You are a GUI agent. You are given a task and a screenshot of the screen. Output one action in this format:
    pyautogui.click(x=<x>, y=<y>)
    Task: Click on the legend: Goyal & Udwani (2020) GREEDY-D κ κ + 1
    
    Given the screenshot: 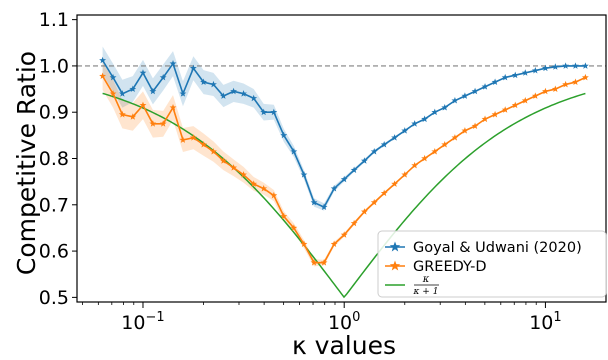 What is the action you would take?
    pyautogui.click(x=492, y=264)
    